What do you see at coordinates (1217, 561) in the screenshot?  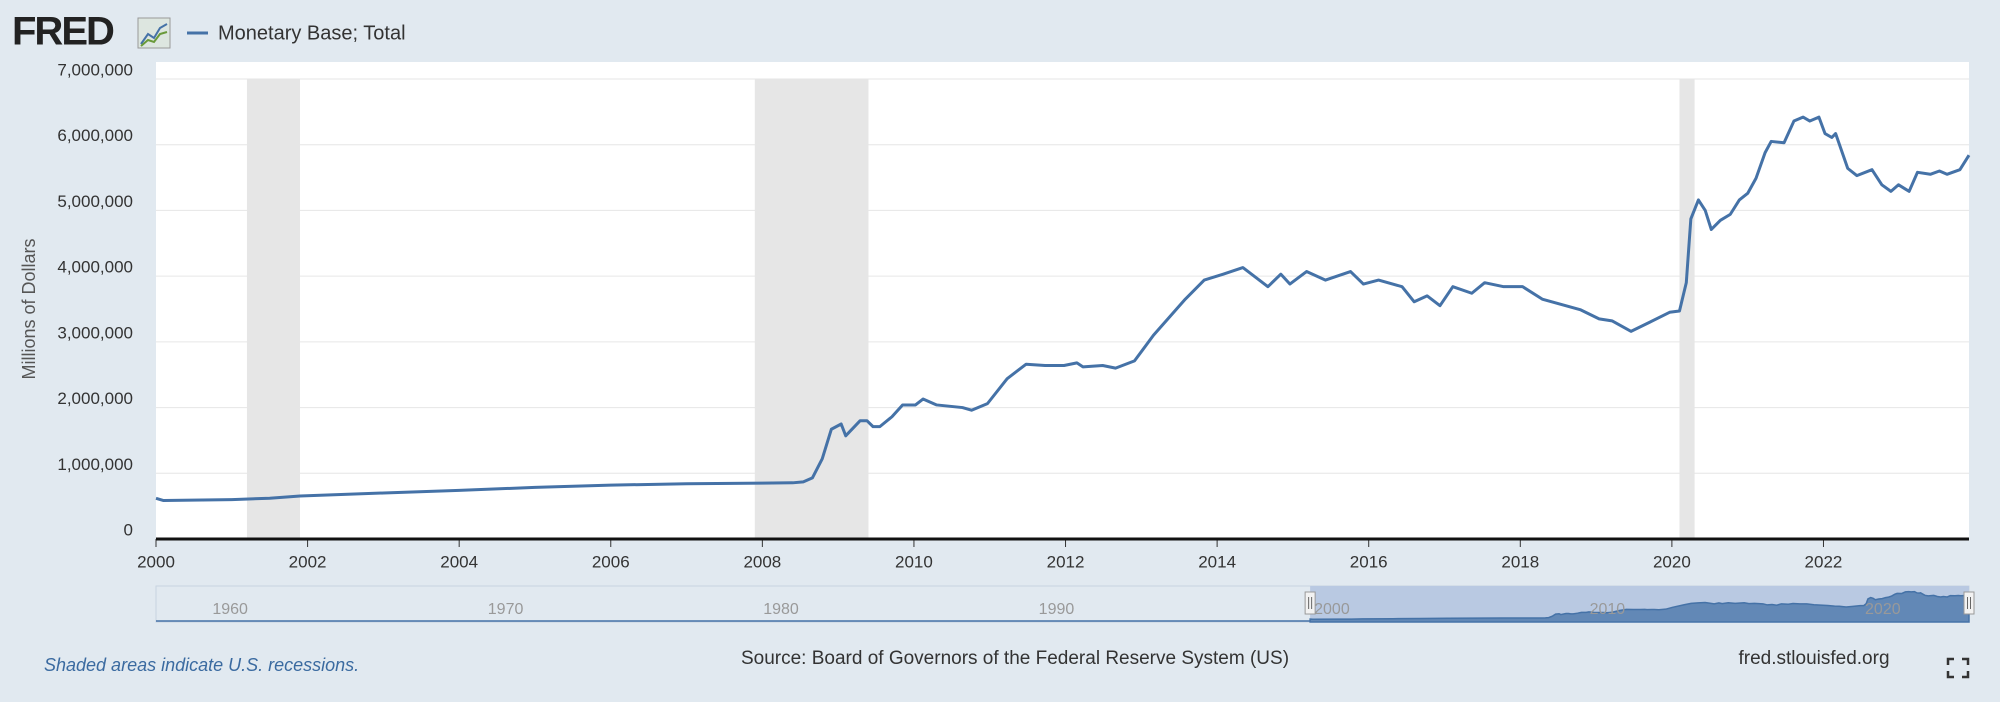 I see `x-tick-label: 2014` at bounding box center [1217, 561].